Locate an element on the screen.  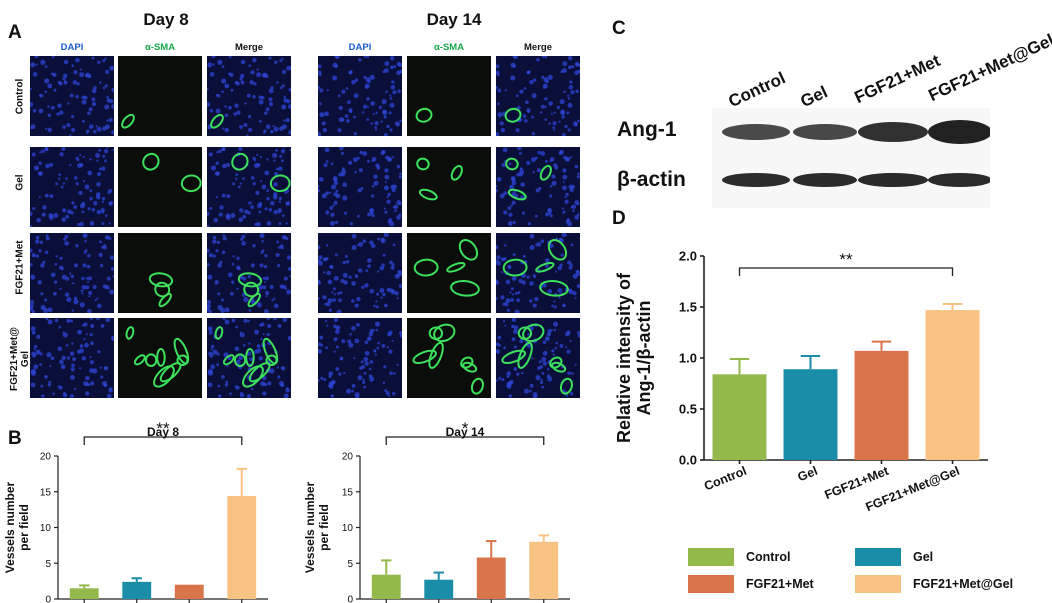
blot-label-beta-actin: β-actin is located at coordinates (651, 179).